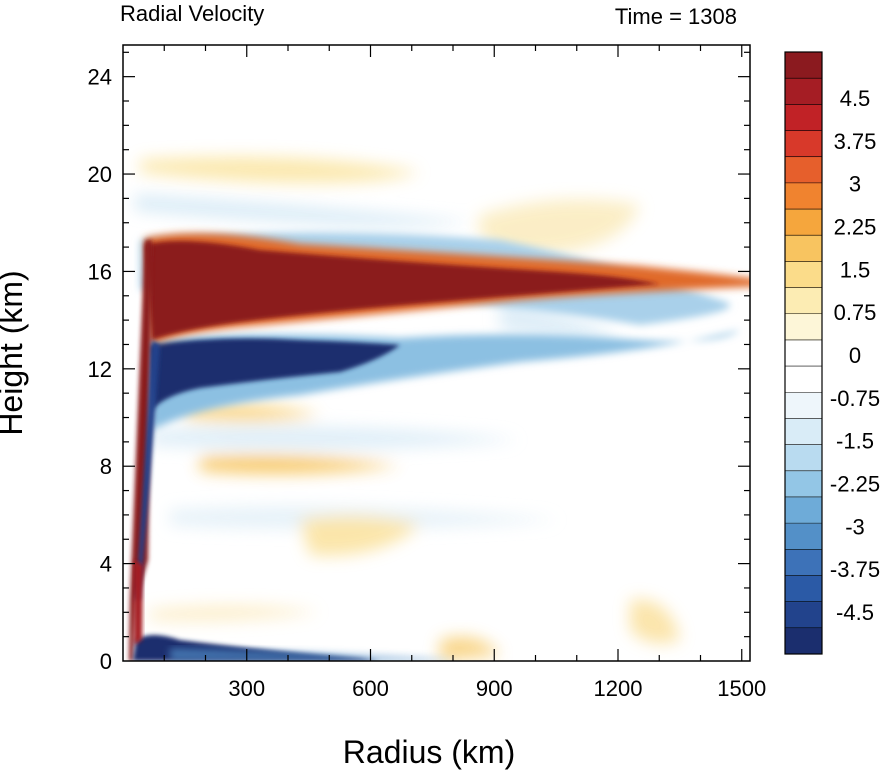 The width and height of the screenshot is (895, 774). Describe the element at coordinates (302, 210) in the screenshot. I see `upper-blue-band` at that location.